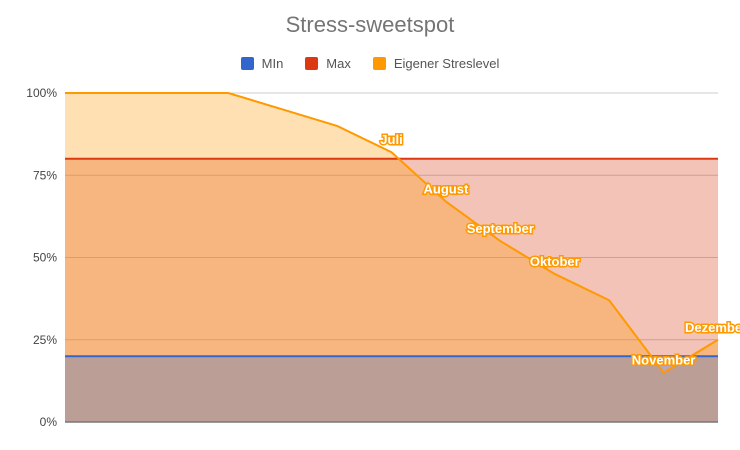 The height and width of the screenshot is (450, 740). What do you see at coordinates (312, 63) in the screenshot?
I see `legend-swatch-max` at bounding box center [312, 63].